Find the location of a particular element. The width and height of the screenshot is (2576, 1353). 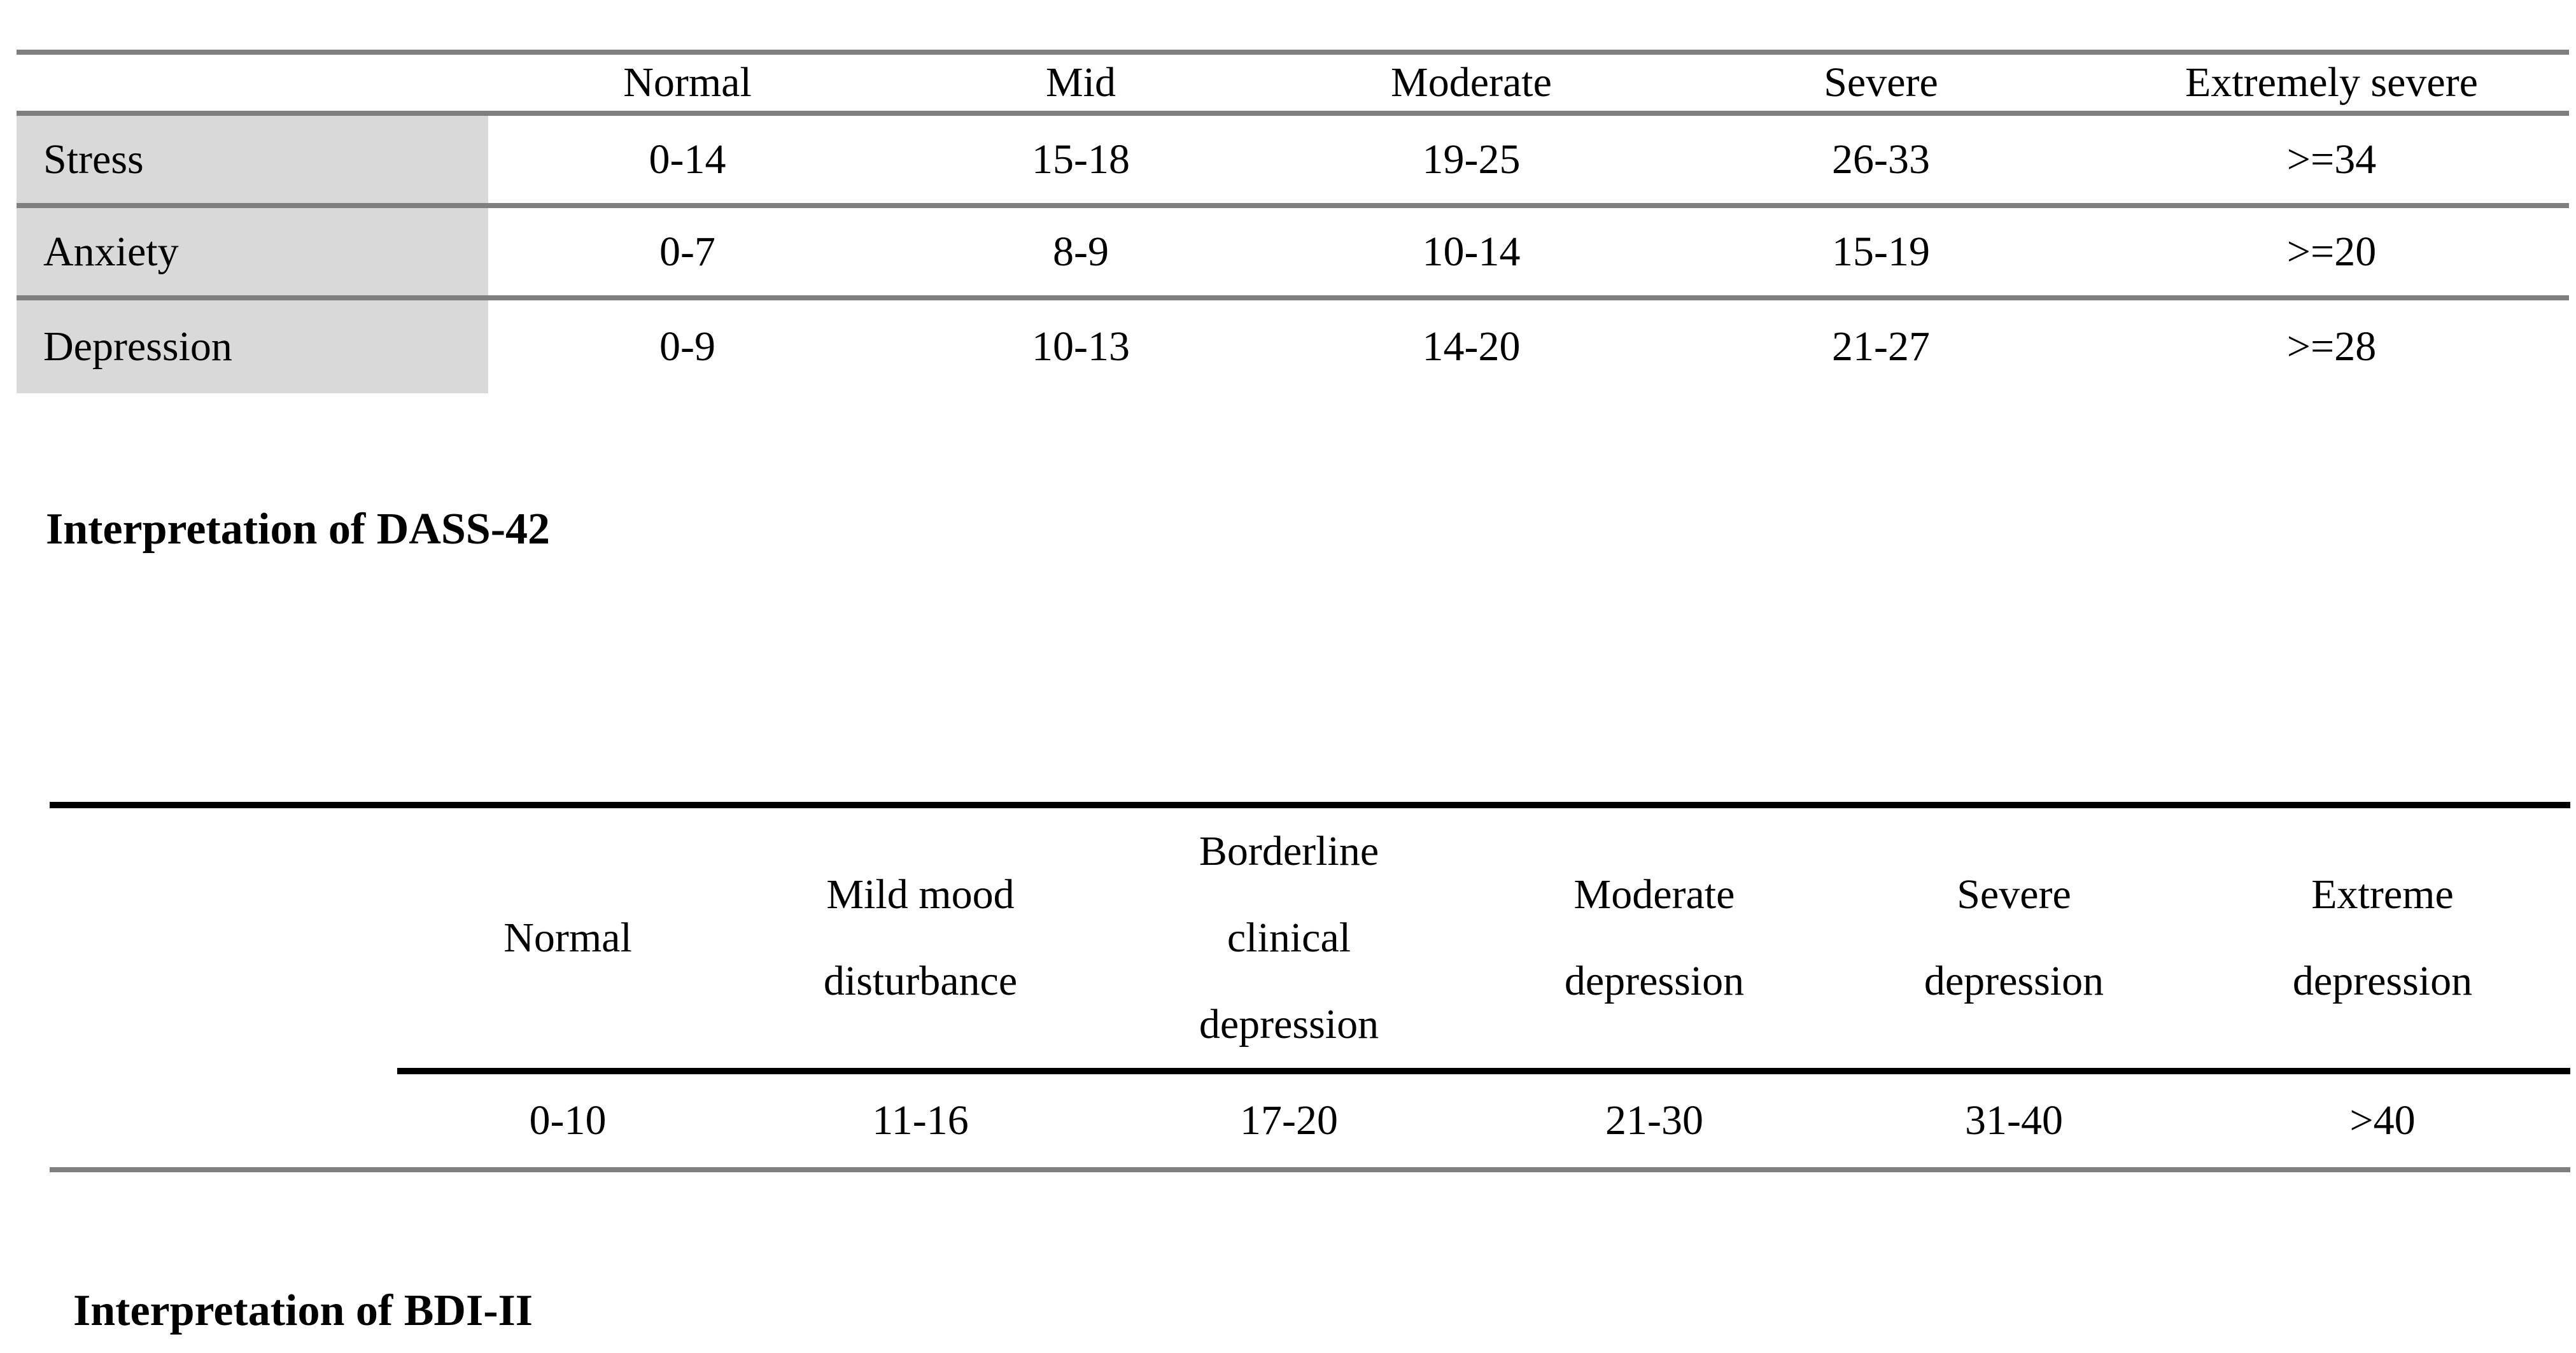

dass42-anxiety-normal: 0-7 is located at coordinates (687, 251).